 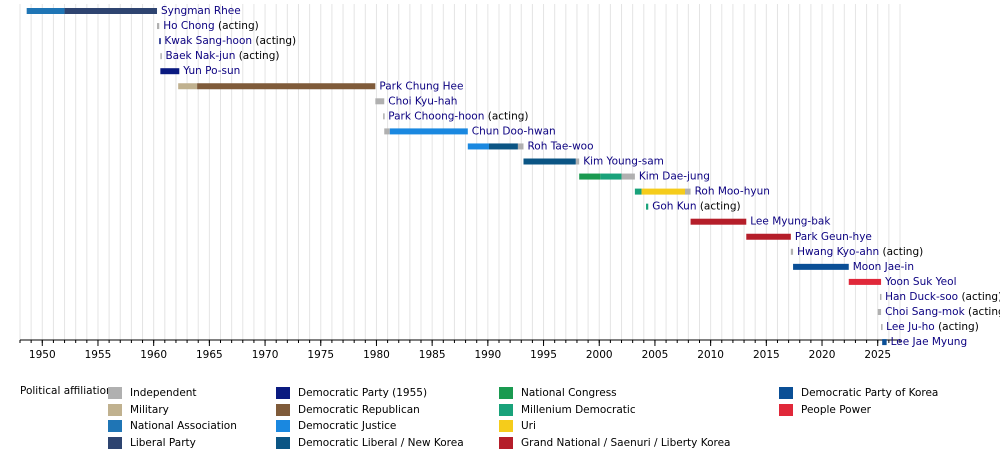 What do you see at coordinates (766, 355) in the screenshot?
I see `x-tick-label: 2015` at bounding box center [766, 355].